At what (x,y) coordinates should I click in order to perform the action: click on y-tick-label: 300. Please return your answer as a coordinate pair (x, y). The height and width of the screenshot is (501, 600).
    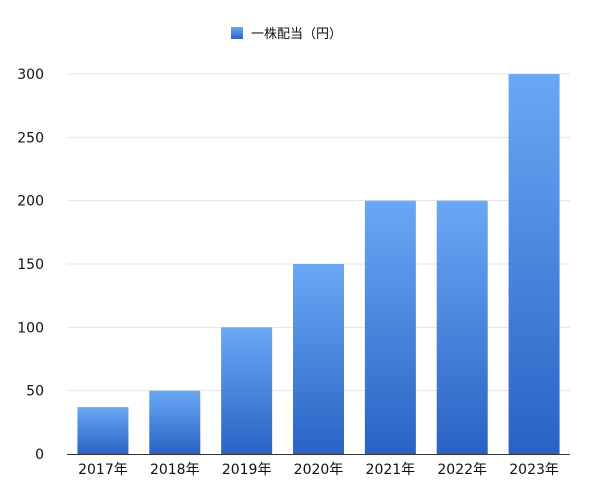
    Looking at the image, I should click on (30, 75).